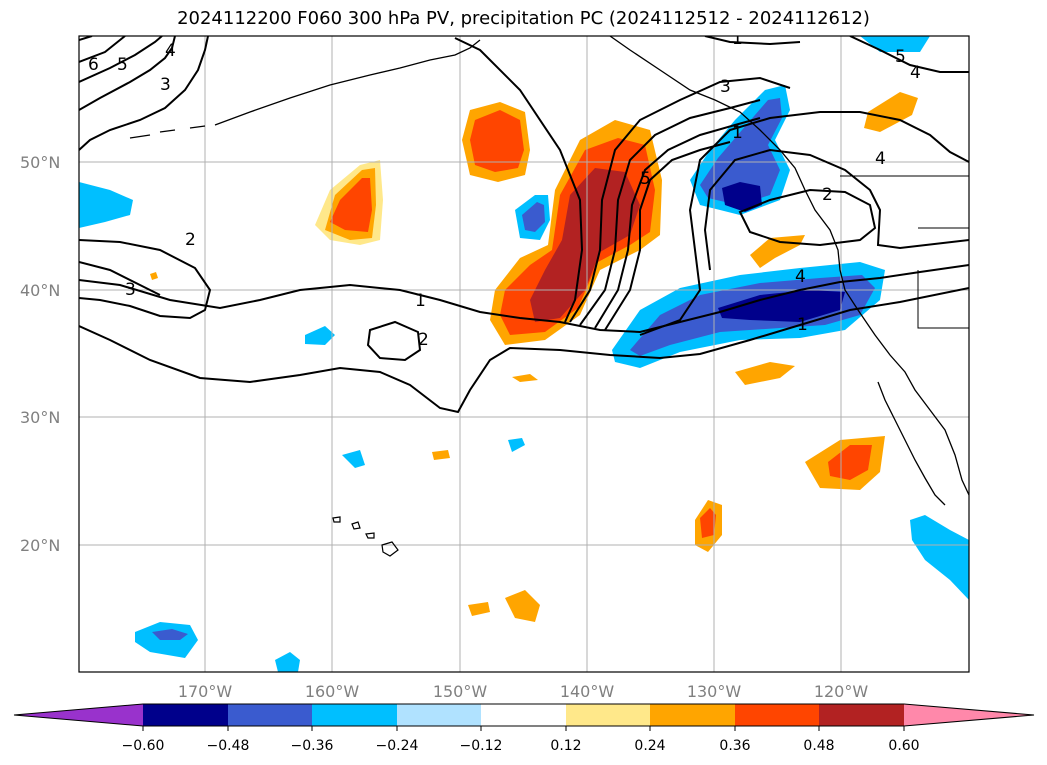 The height and width of the screenshot is (765, 1047). Describe the element at coordinates (522, 606) in the screenshot. I see `precip-blob-pos-145w-south` at that location.